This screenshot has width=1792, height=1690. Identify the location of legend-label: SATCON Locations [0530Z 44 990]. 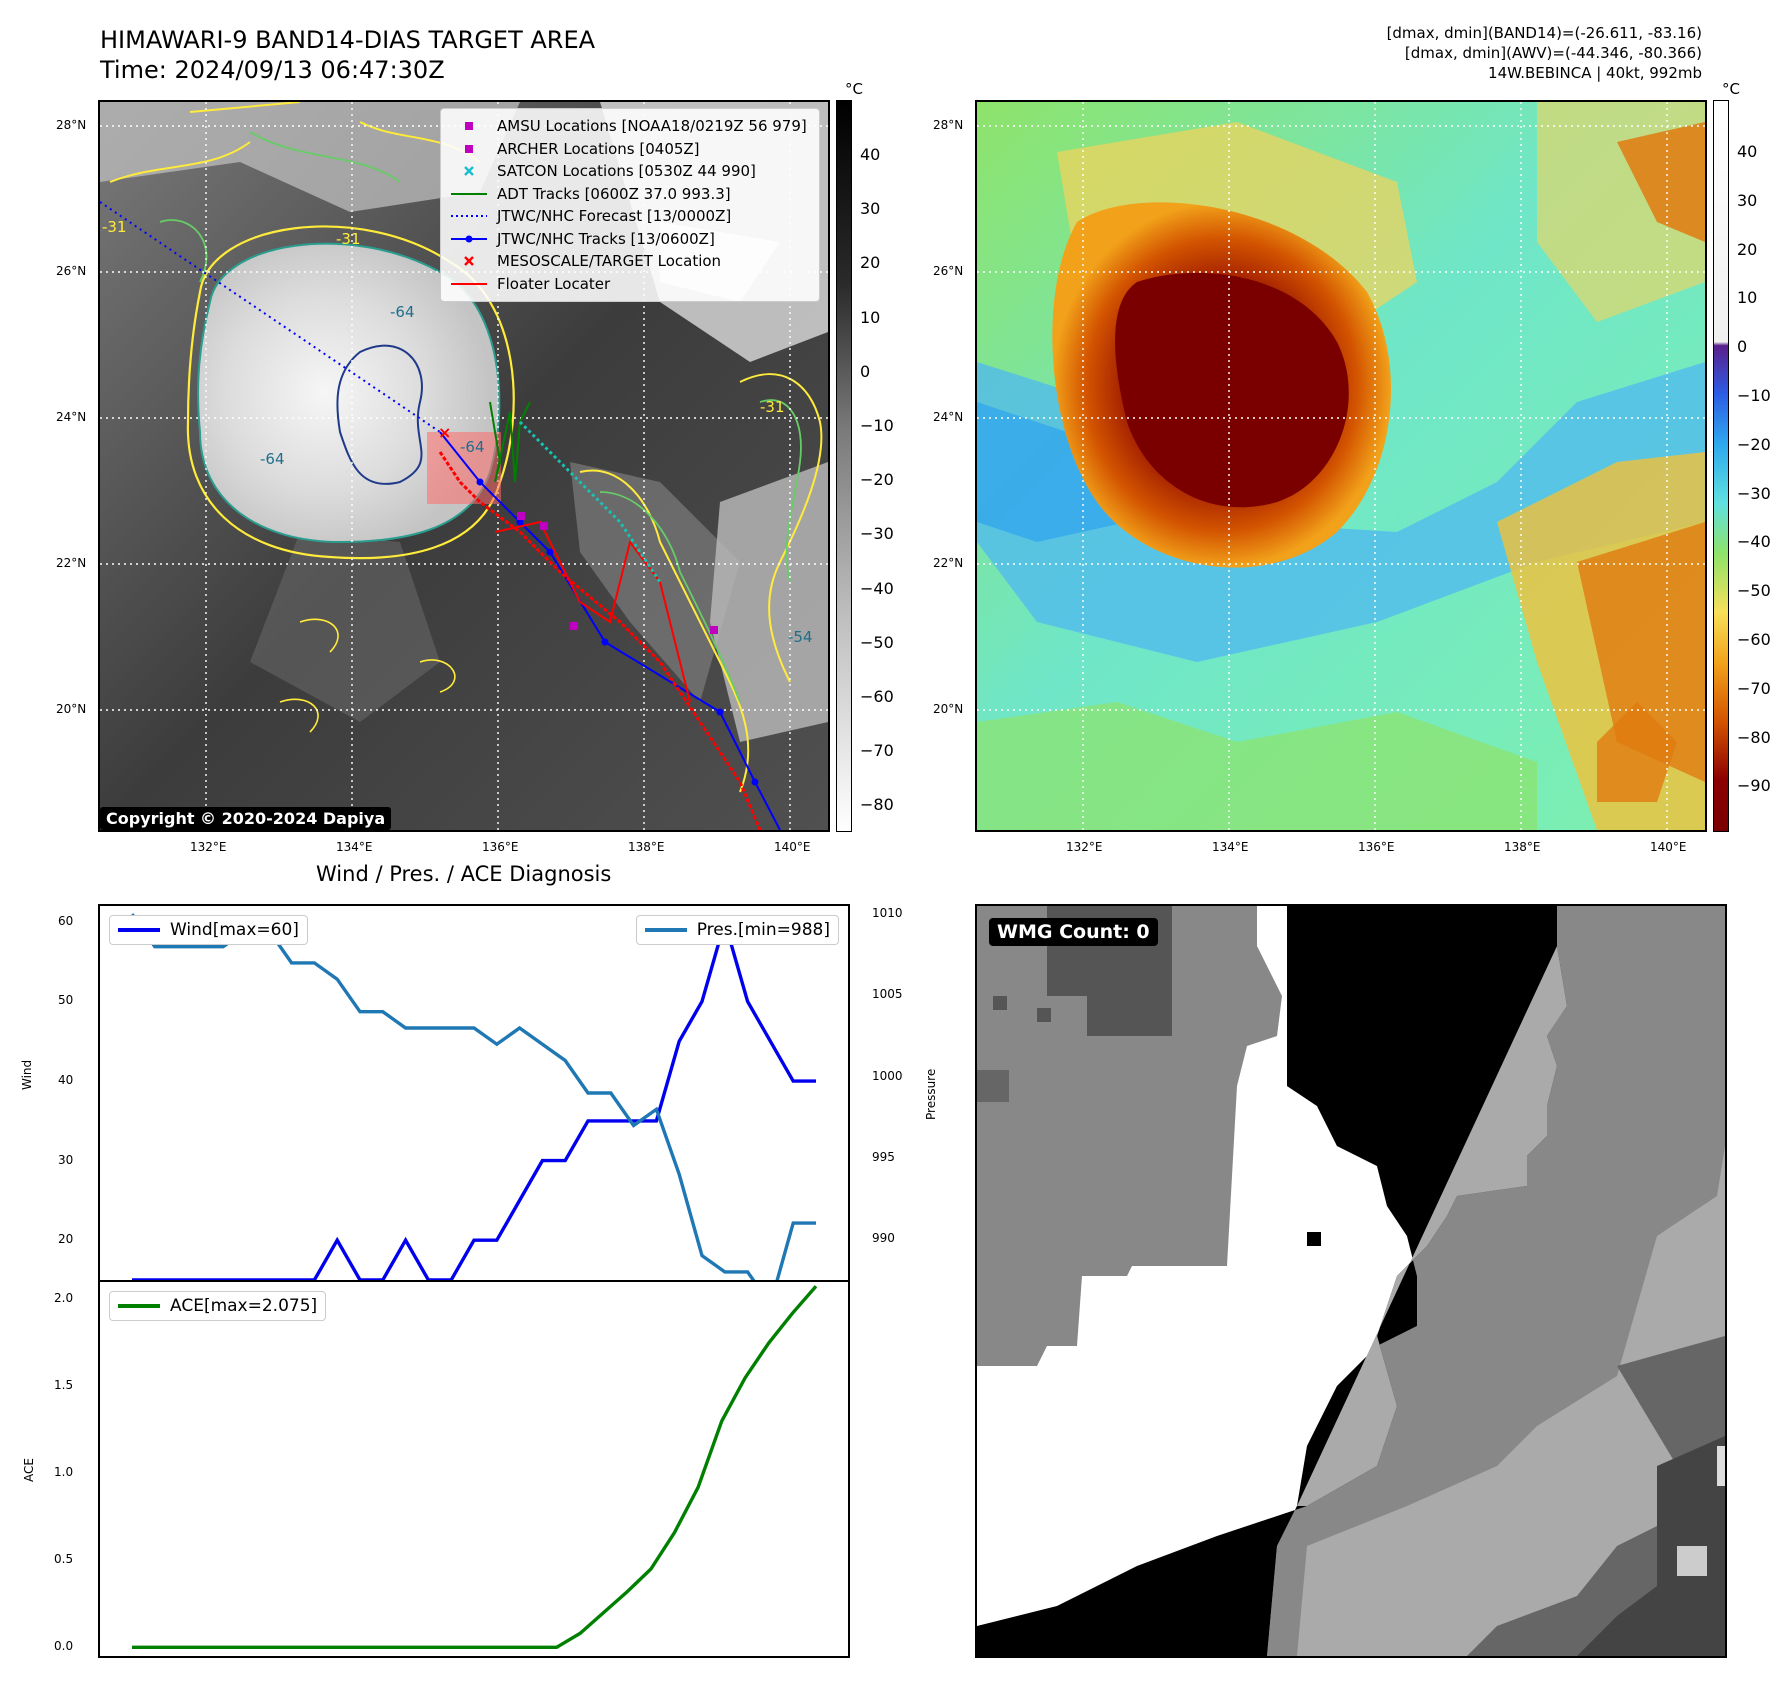
(626, 171).